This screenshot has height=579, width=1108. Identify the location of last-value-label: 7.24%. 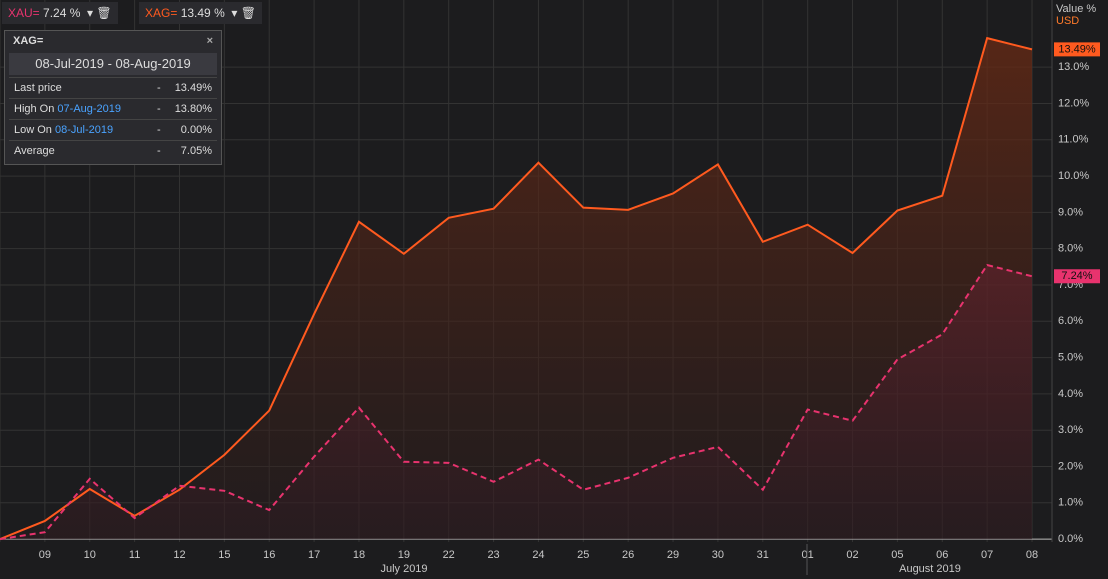
(1076, 276).